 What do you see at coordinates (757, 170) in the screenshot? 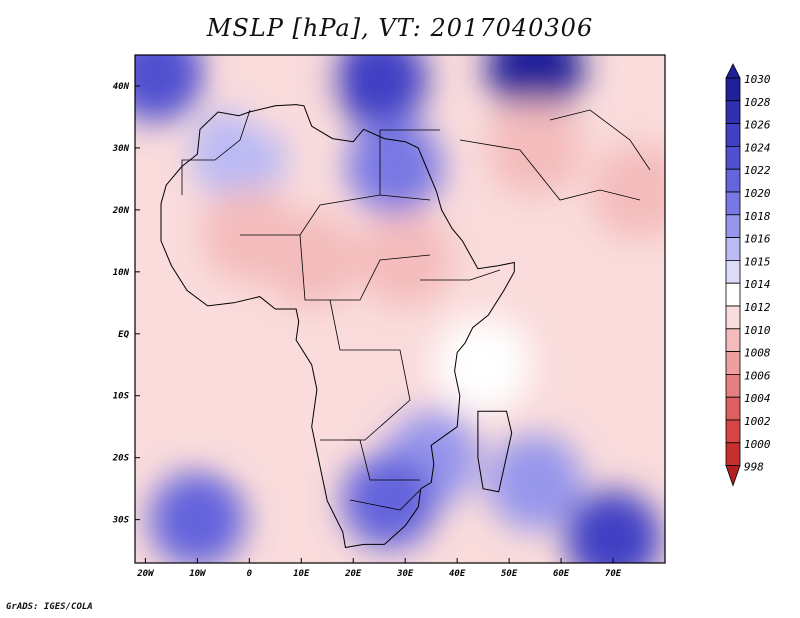
I see `colorbar-label: 1022` at bounding box center [757, 170].